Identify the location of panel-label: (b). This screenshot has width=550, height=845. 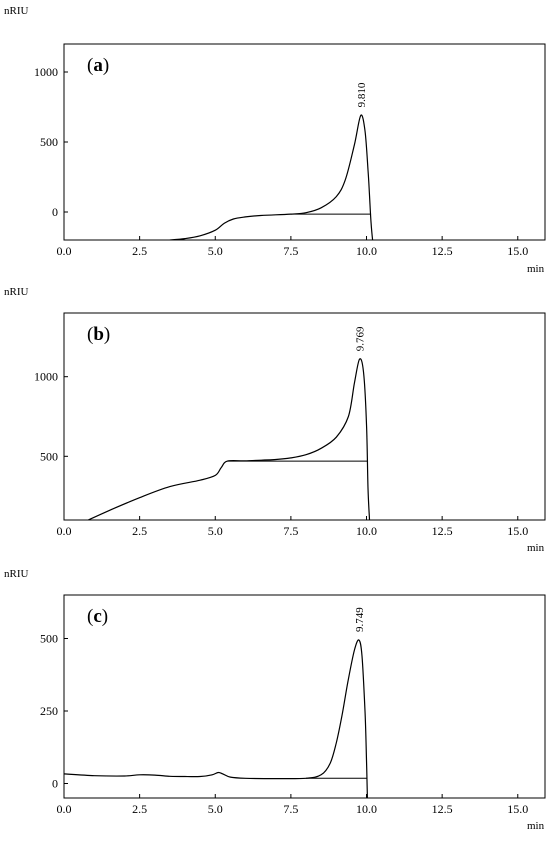
(98, 334).